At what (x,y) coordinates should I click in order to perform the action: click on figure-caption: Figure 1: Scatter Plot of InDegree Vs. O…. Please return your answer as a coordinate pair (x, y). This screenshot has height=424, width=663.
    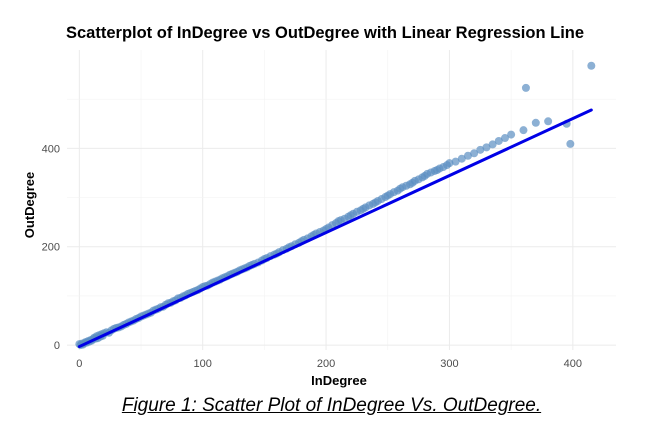
    Looking at the image, I should click on (331, 405).